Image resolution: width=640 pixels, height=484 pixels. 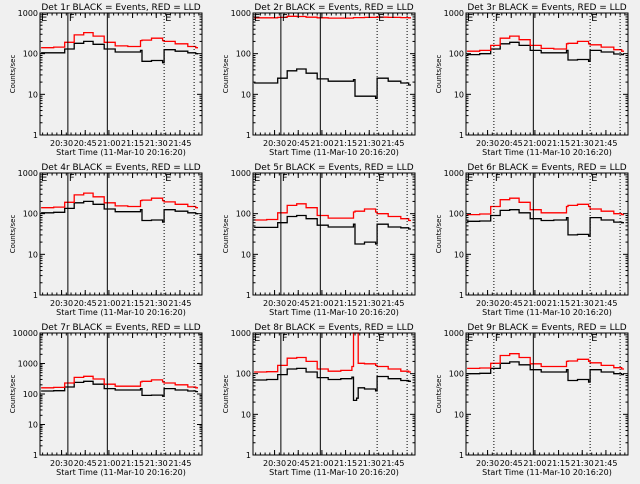 I want to click on chart-title: Det 9r BLACK = Events, RED = LLD, so click(x=546, y=328).